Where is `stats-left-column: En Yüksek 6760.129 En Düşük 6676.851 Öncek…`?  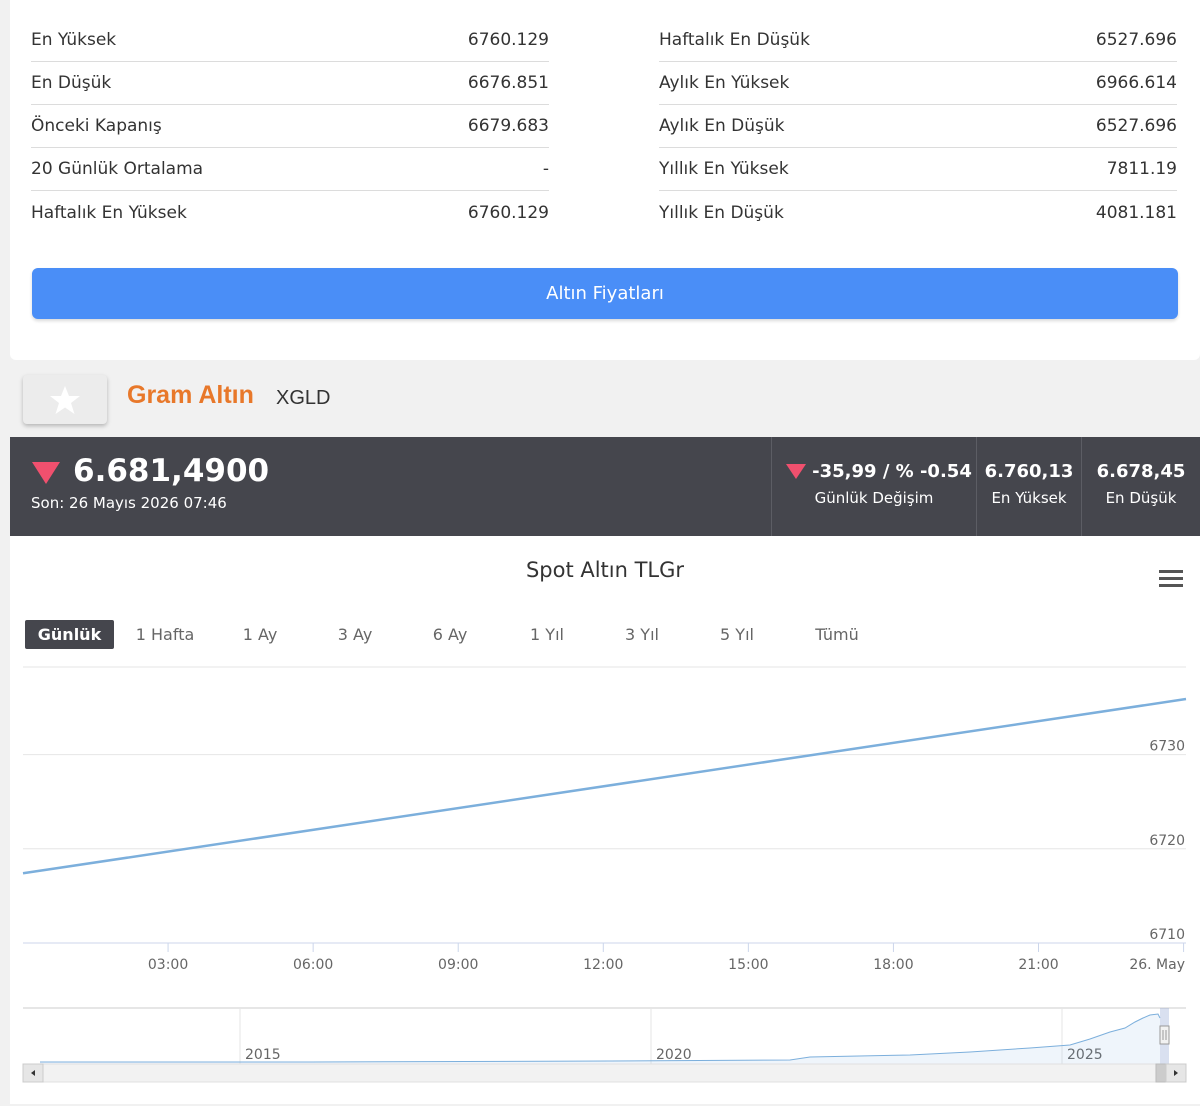 stats-left-column: En Yüksek 6760.129 En Düşük 6676.851 Öncek… is located at coordinates (290, 126).